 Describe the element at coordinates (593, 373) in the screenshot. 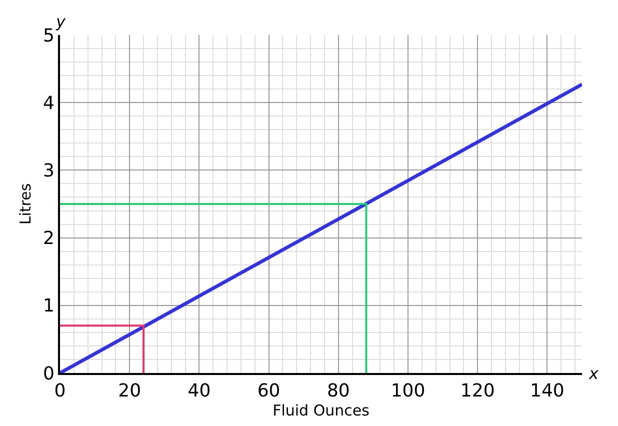

I see `text: x` at that location.